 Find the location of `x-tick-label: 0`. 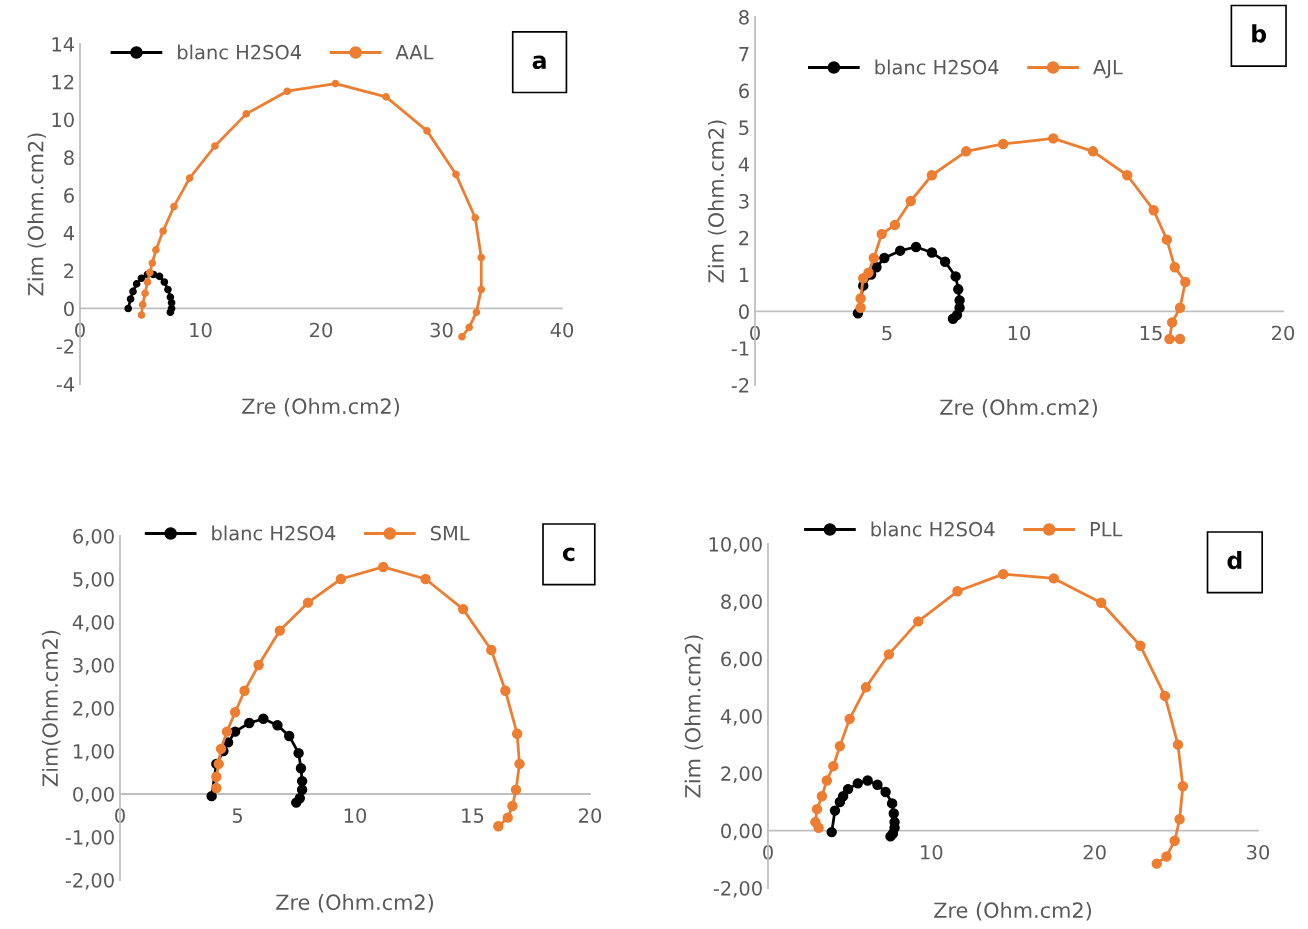

x-tick-label: 0 is located at coordinates (768, 852).